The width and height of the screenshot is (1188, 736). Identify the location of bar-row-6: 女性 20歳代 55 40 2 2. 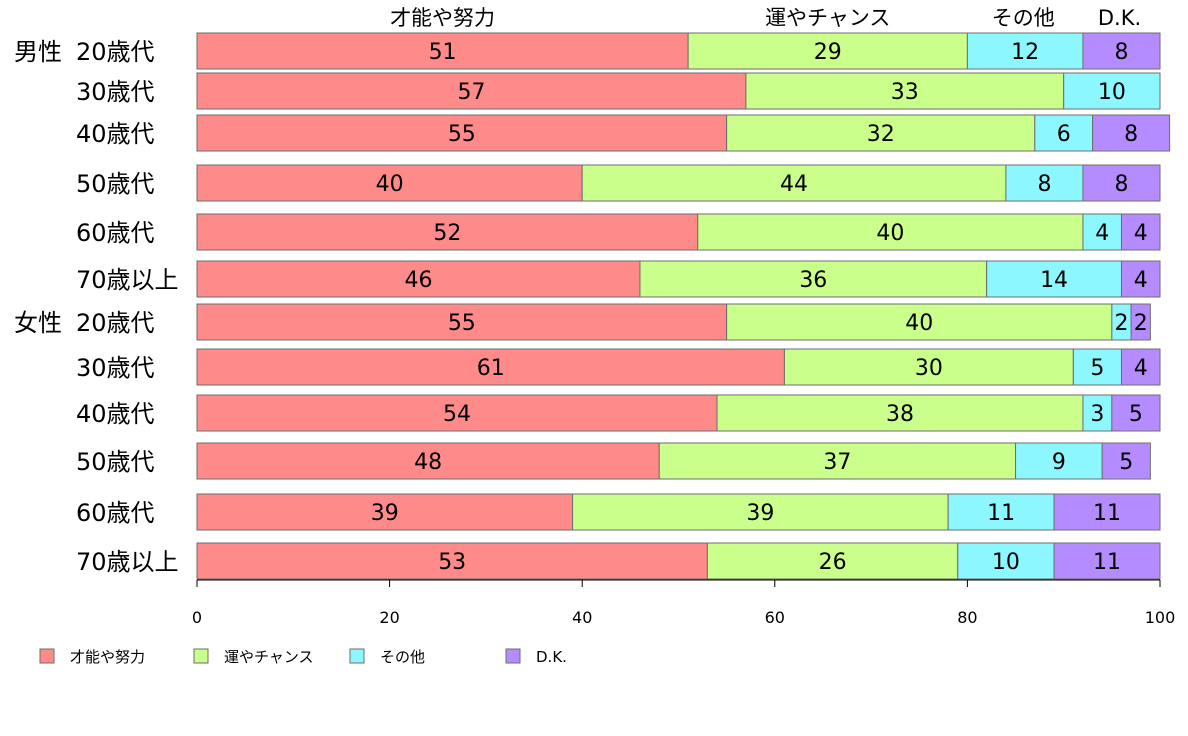
(582, 322).